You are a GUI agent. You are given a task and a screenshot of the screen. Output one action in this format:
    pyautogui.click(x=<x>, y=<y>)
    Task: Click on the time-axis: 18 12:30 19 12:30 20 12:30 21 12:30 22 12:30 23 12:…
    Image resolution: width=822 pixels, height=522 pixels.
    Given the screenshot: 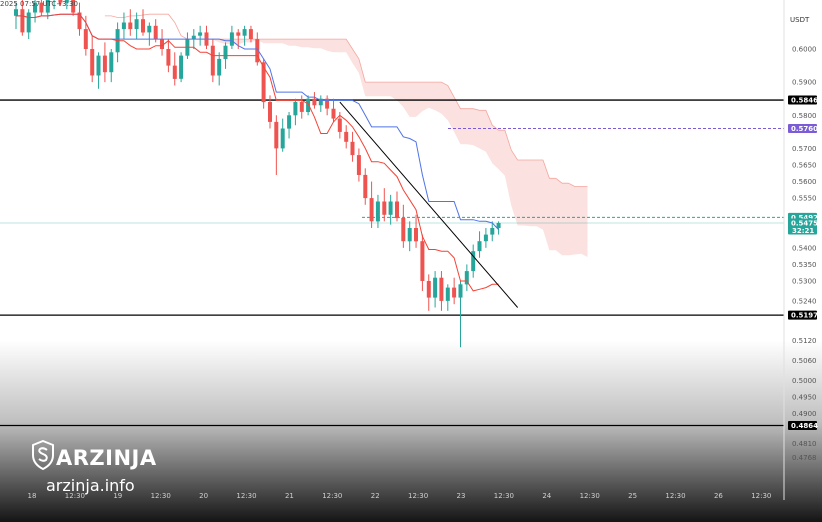 What is the action you would take?
    pyautogui.click(x=400, y=496)
    